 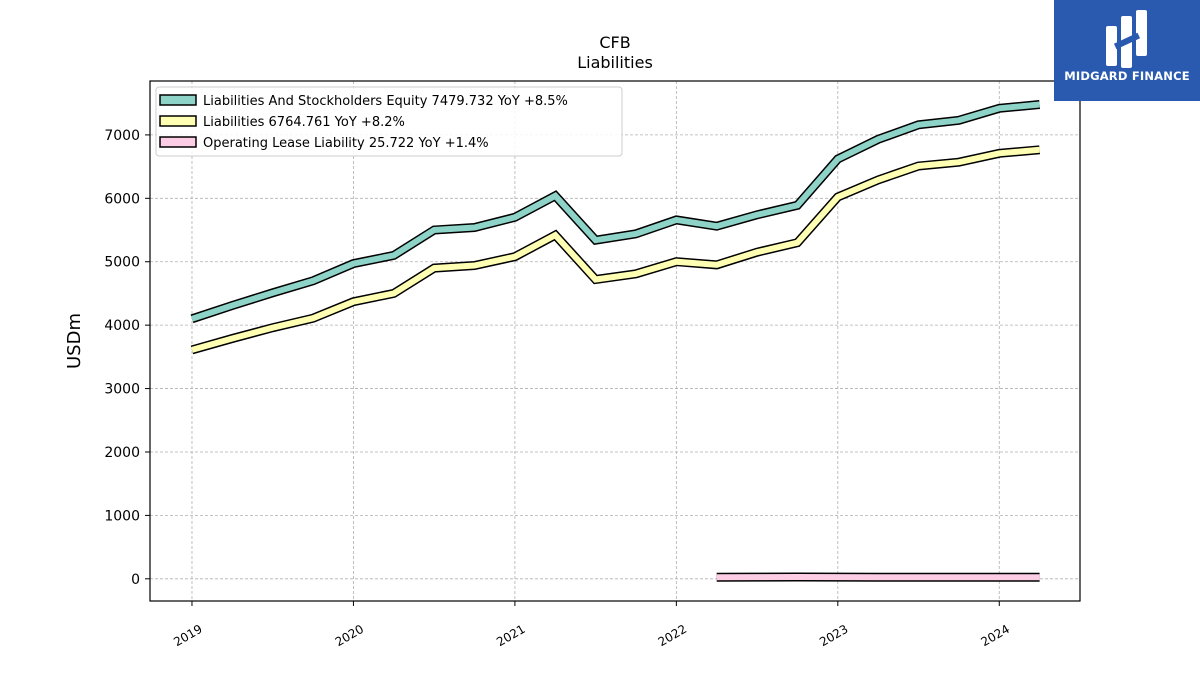 I want to click on y-tick-label: 6000, so click(x=122, y=199).